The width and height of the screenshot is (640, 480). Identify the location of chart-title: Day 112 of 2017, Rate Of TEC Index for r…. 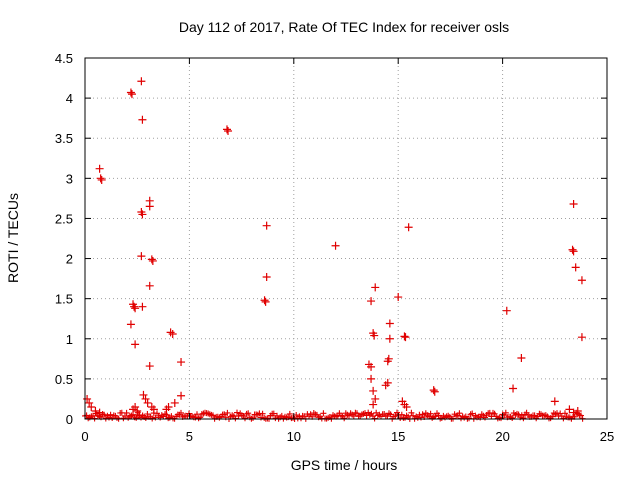
(344, 27).